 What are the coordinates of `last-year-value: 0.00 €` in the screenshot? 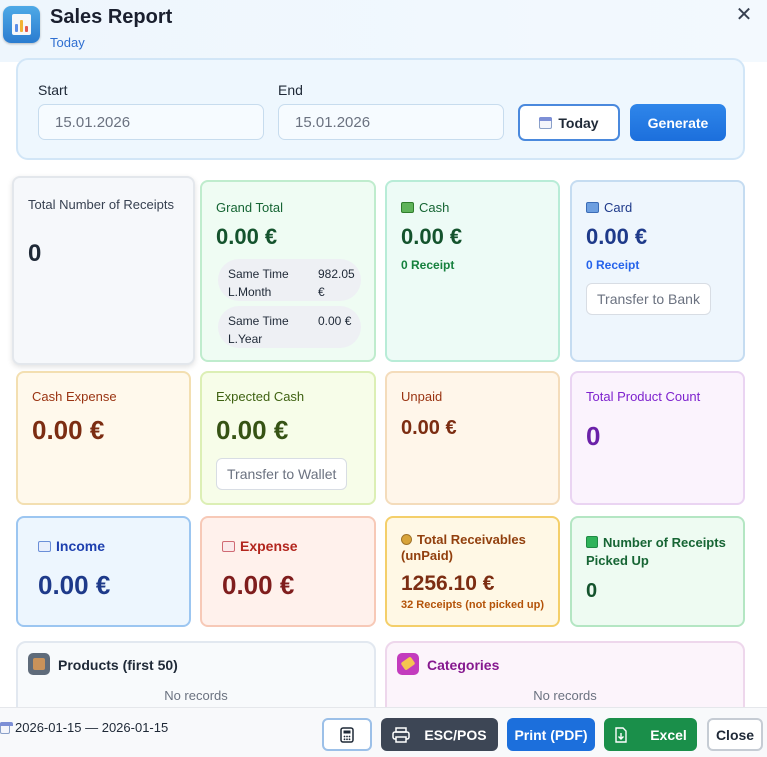 It's located at (335, 321).